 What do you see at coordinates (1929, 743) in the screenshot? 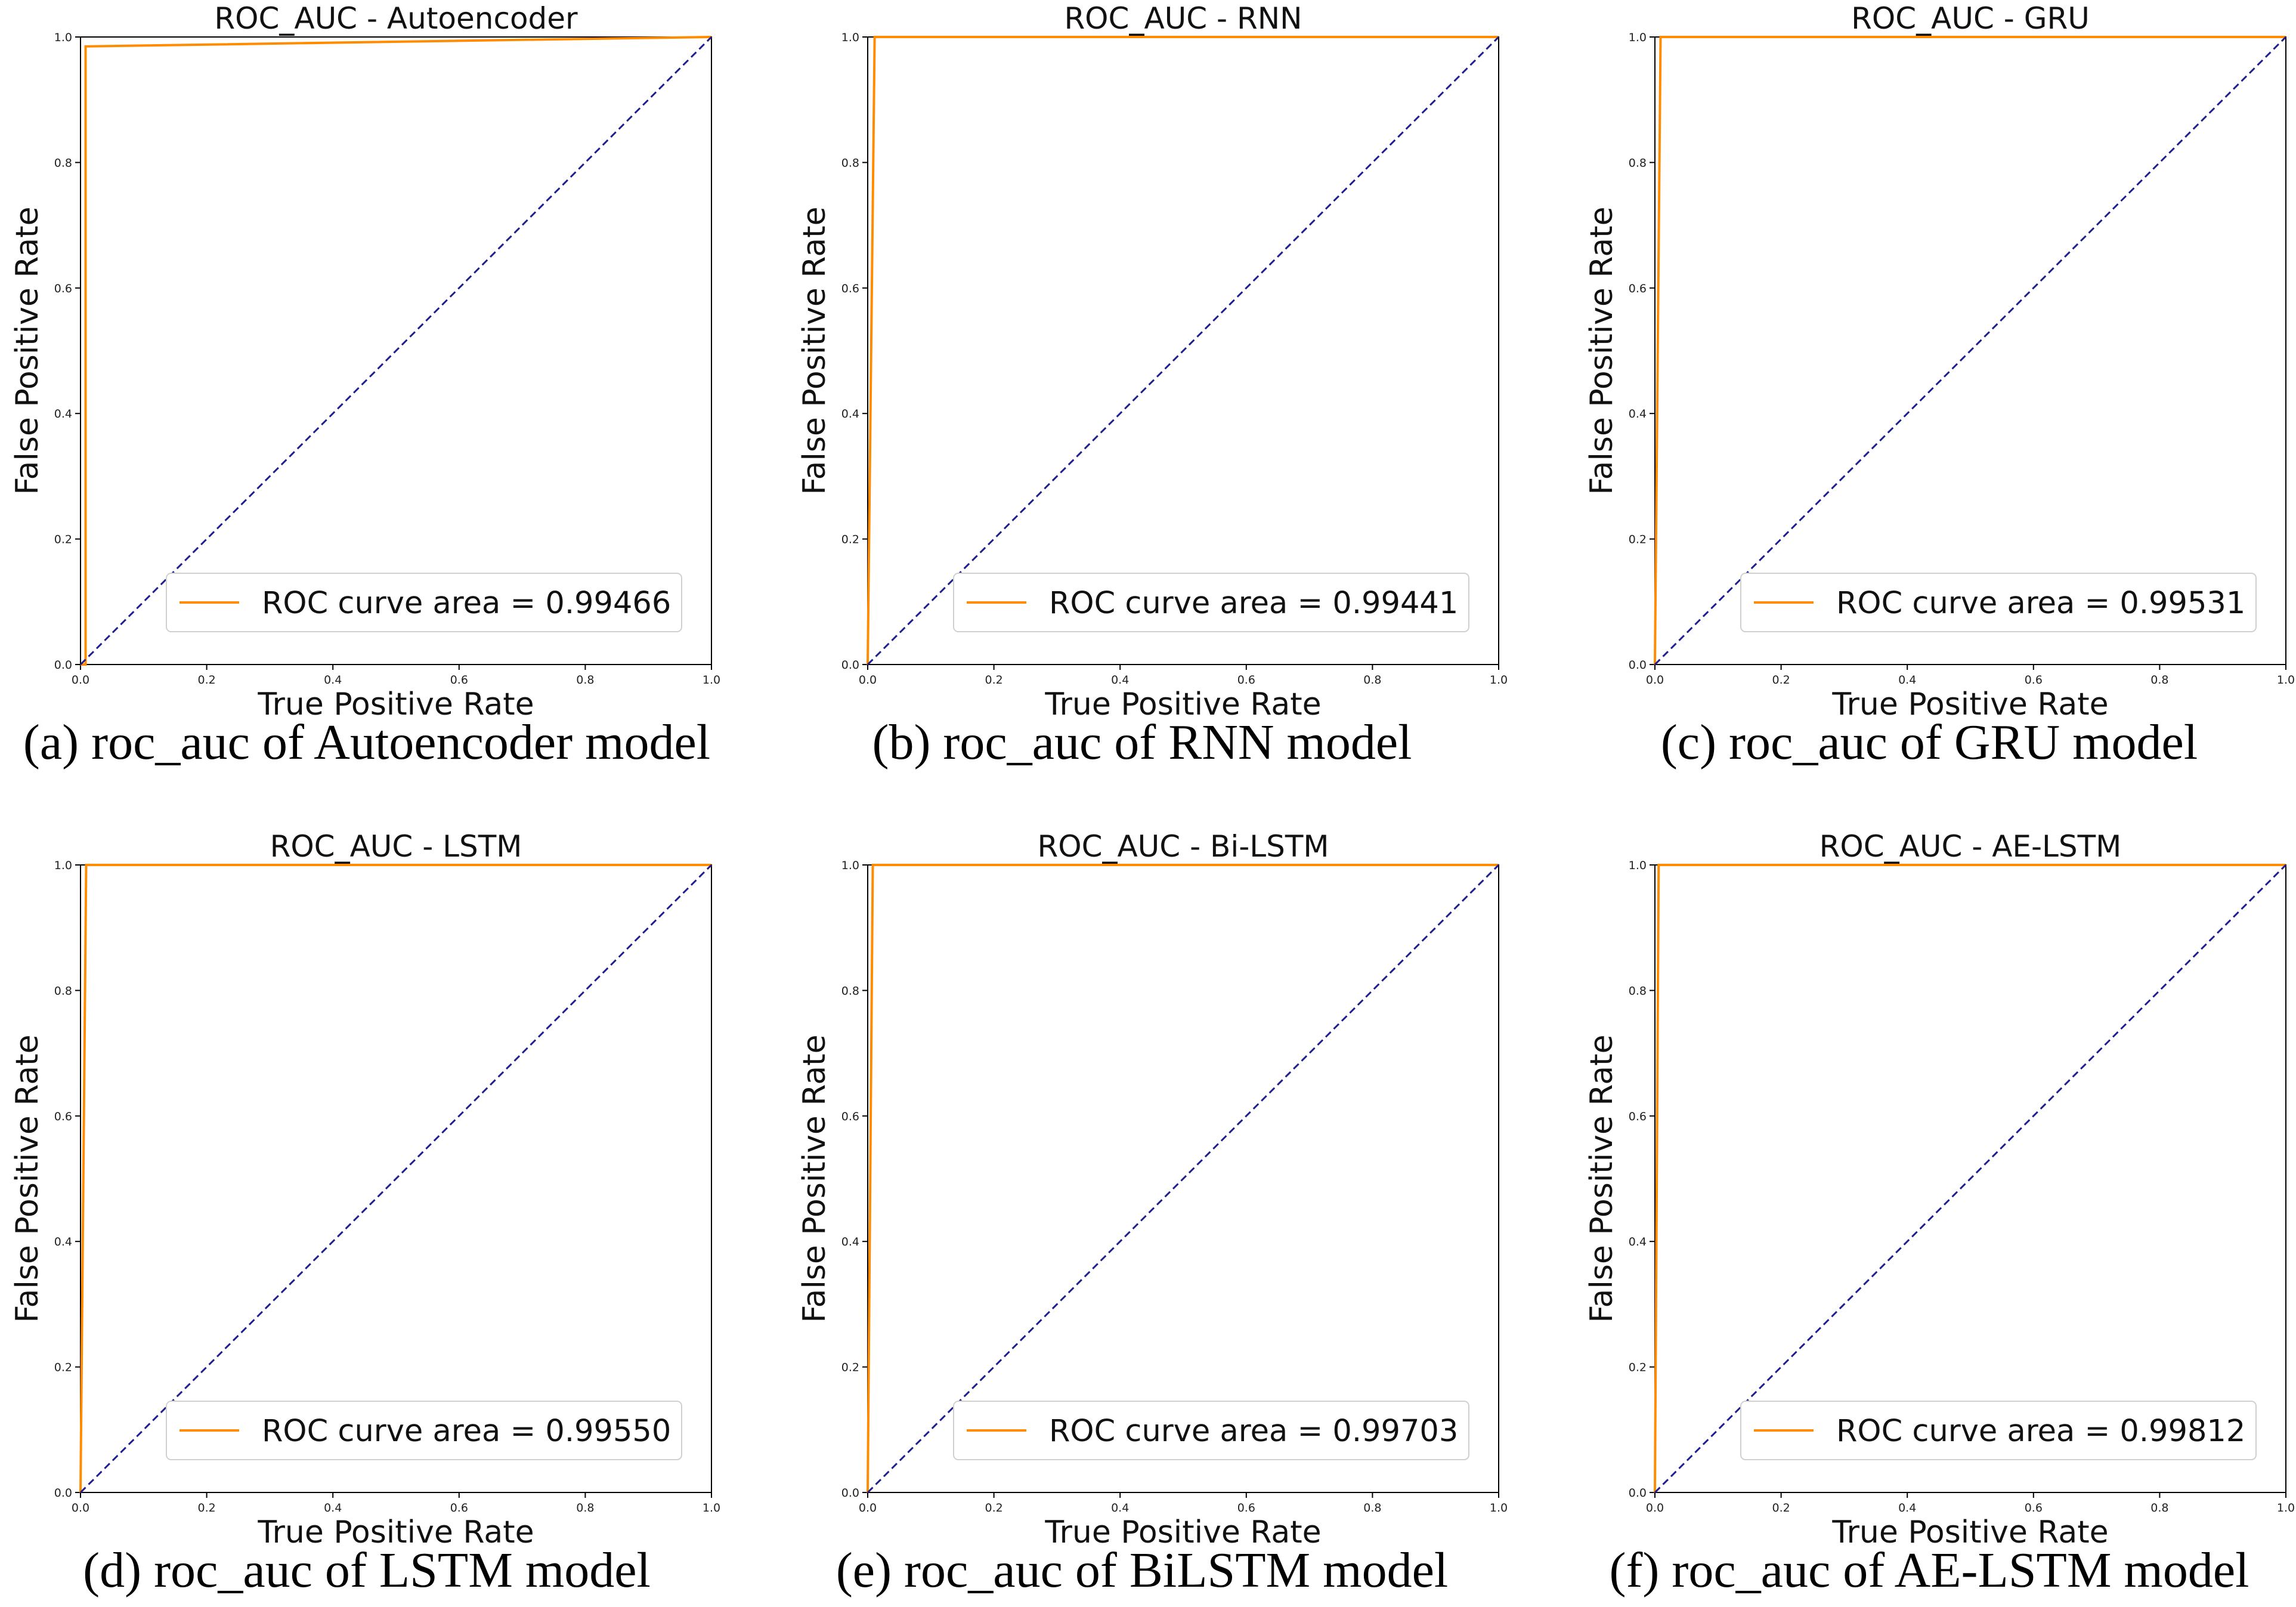
I see `panel-caption: (c) roc_auc of GRU model` at bounding box center [1929, 743].